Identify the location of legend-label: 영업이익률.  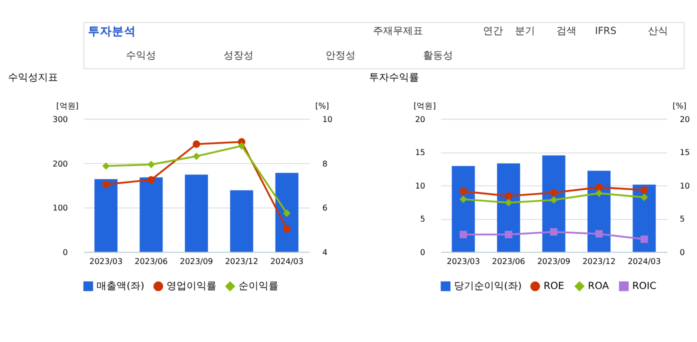
(191, 286).